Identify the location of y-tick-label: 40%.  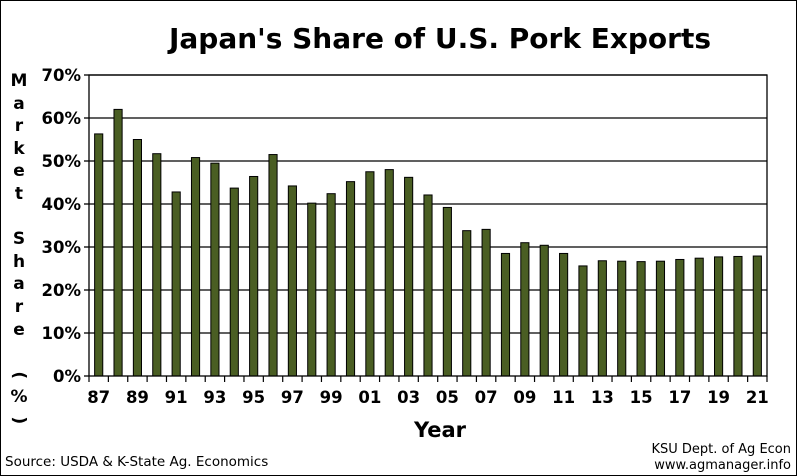
(62, 204).